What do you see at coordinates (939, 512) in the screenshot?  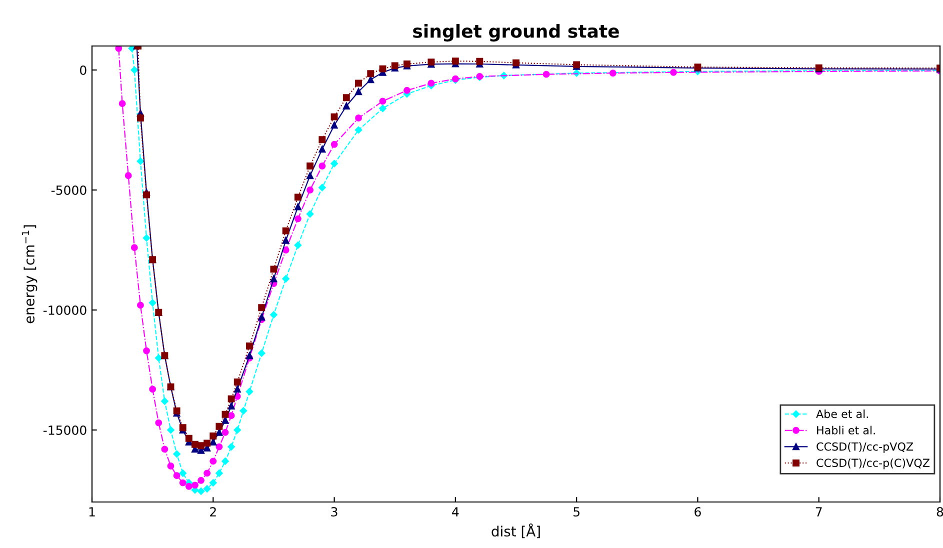 I see `x-tick-label: 8` at bounding box center [939, 512].